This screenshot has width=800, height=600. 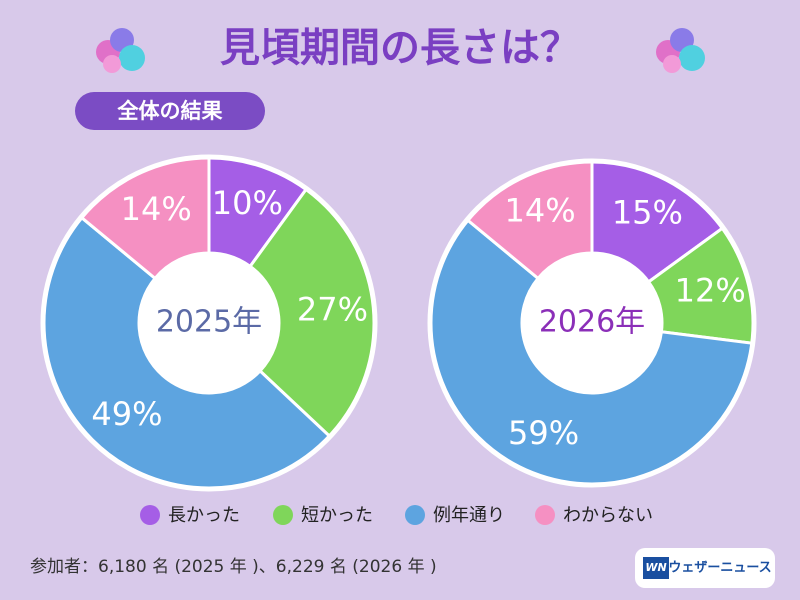 I want to click on legend-label: 短かった, so click(x=337, y=515).